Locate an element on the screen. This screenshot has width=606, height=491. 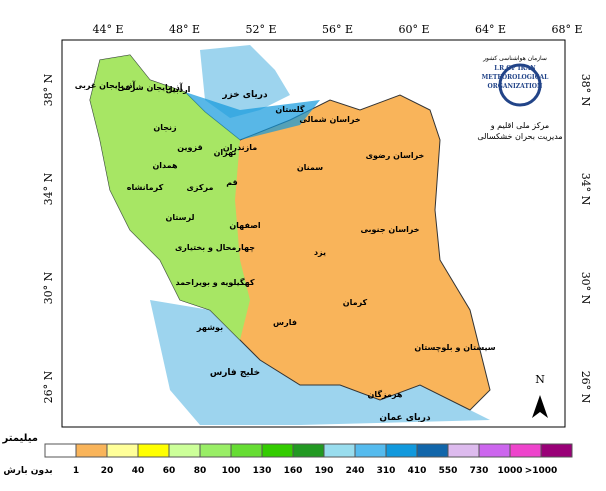
legend-label: 160 is located at coordinates (293, 471).